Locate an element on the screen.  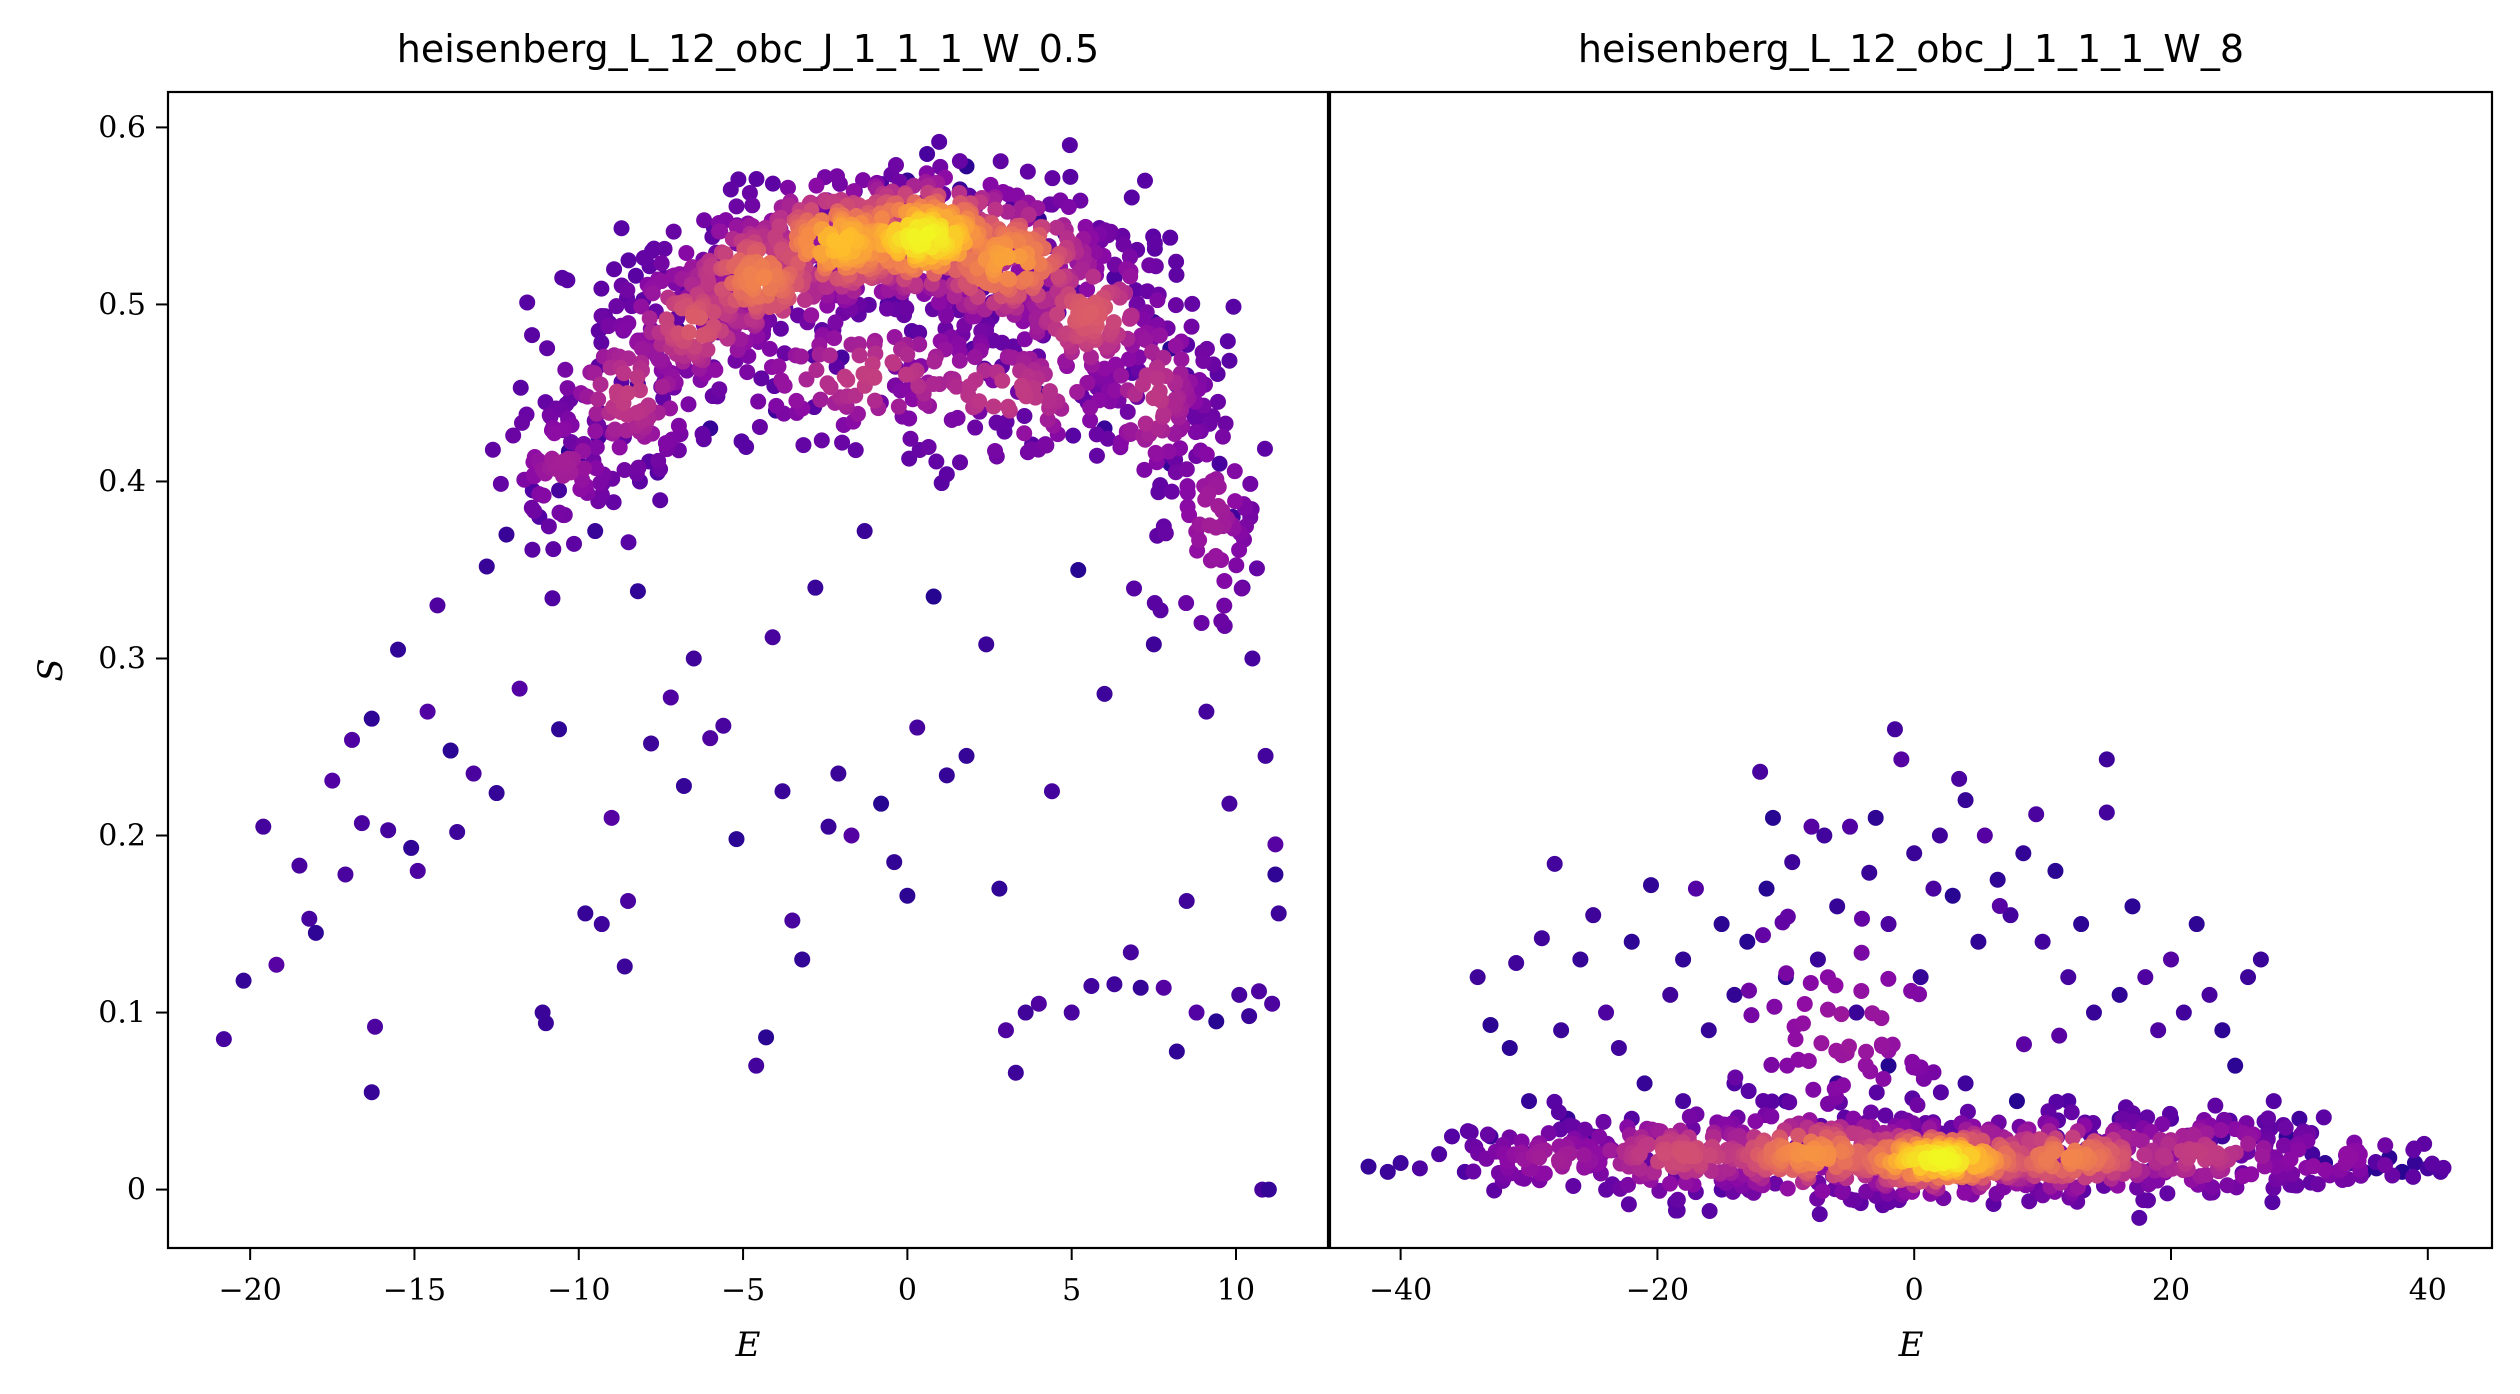
left-x-axis-label: E is located at coordinates (748, 1345).